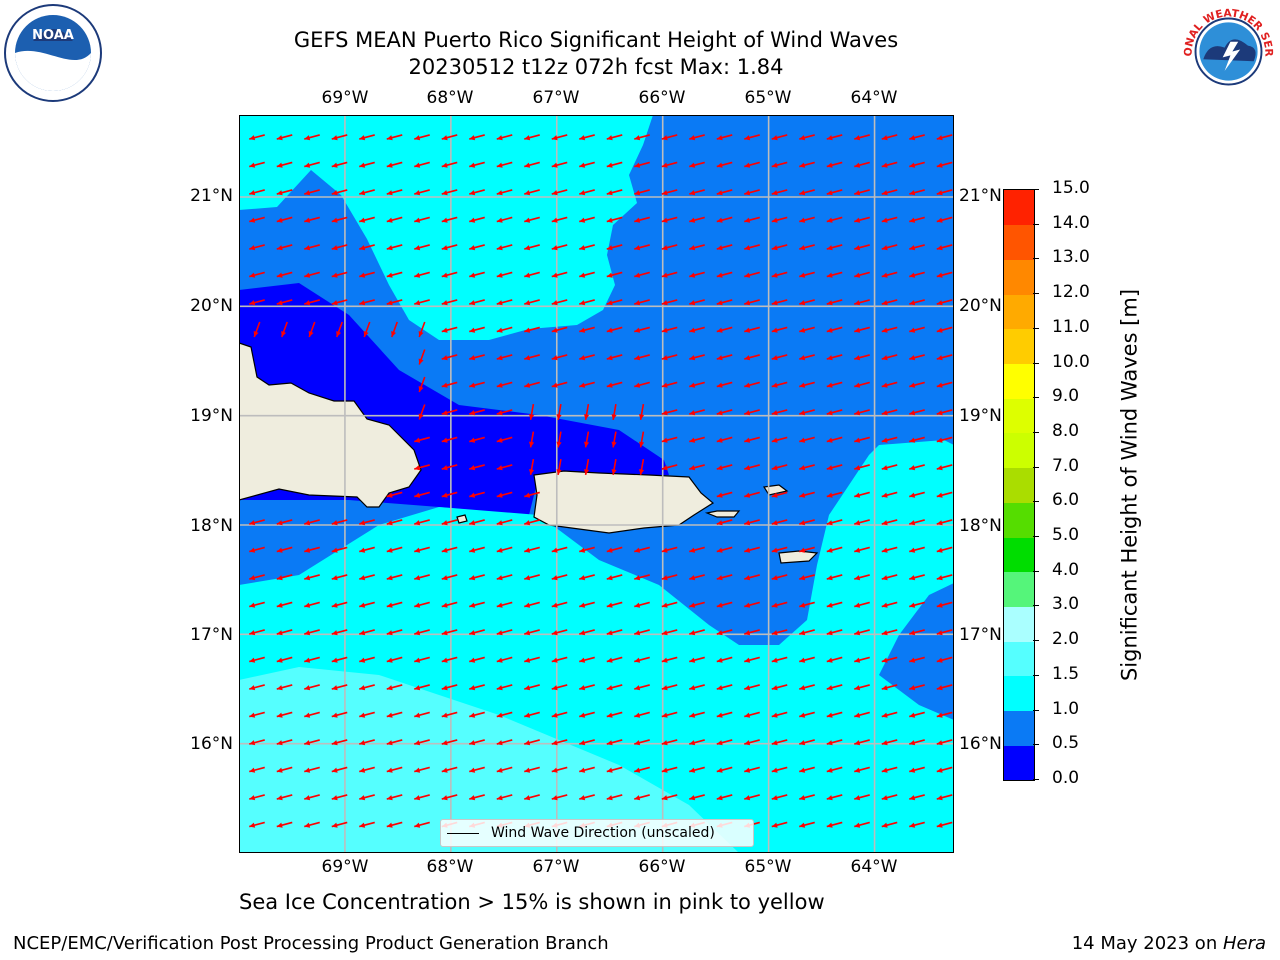  I want to click on lon-label-bottom: 65°W, so click(768, 867).